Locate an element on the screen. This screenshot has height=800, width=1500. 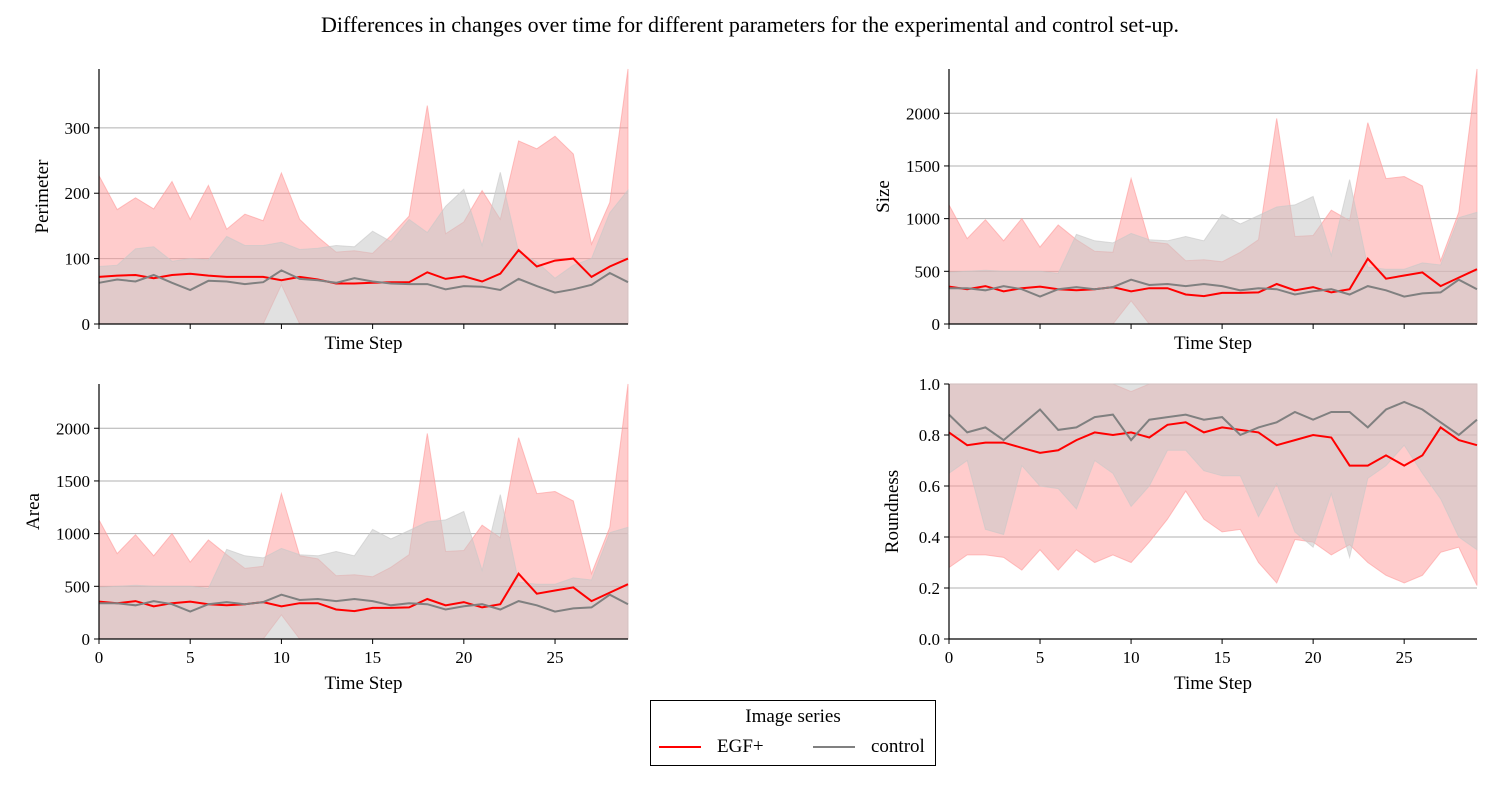
legend: Image series EGF+ control is located at coordinates (793, 733).